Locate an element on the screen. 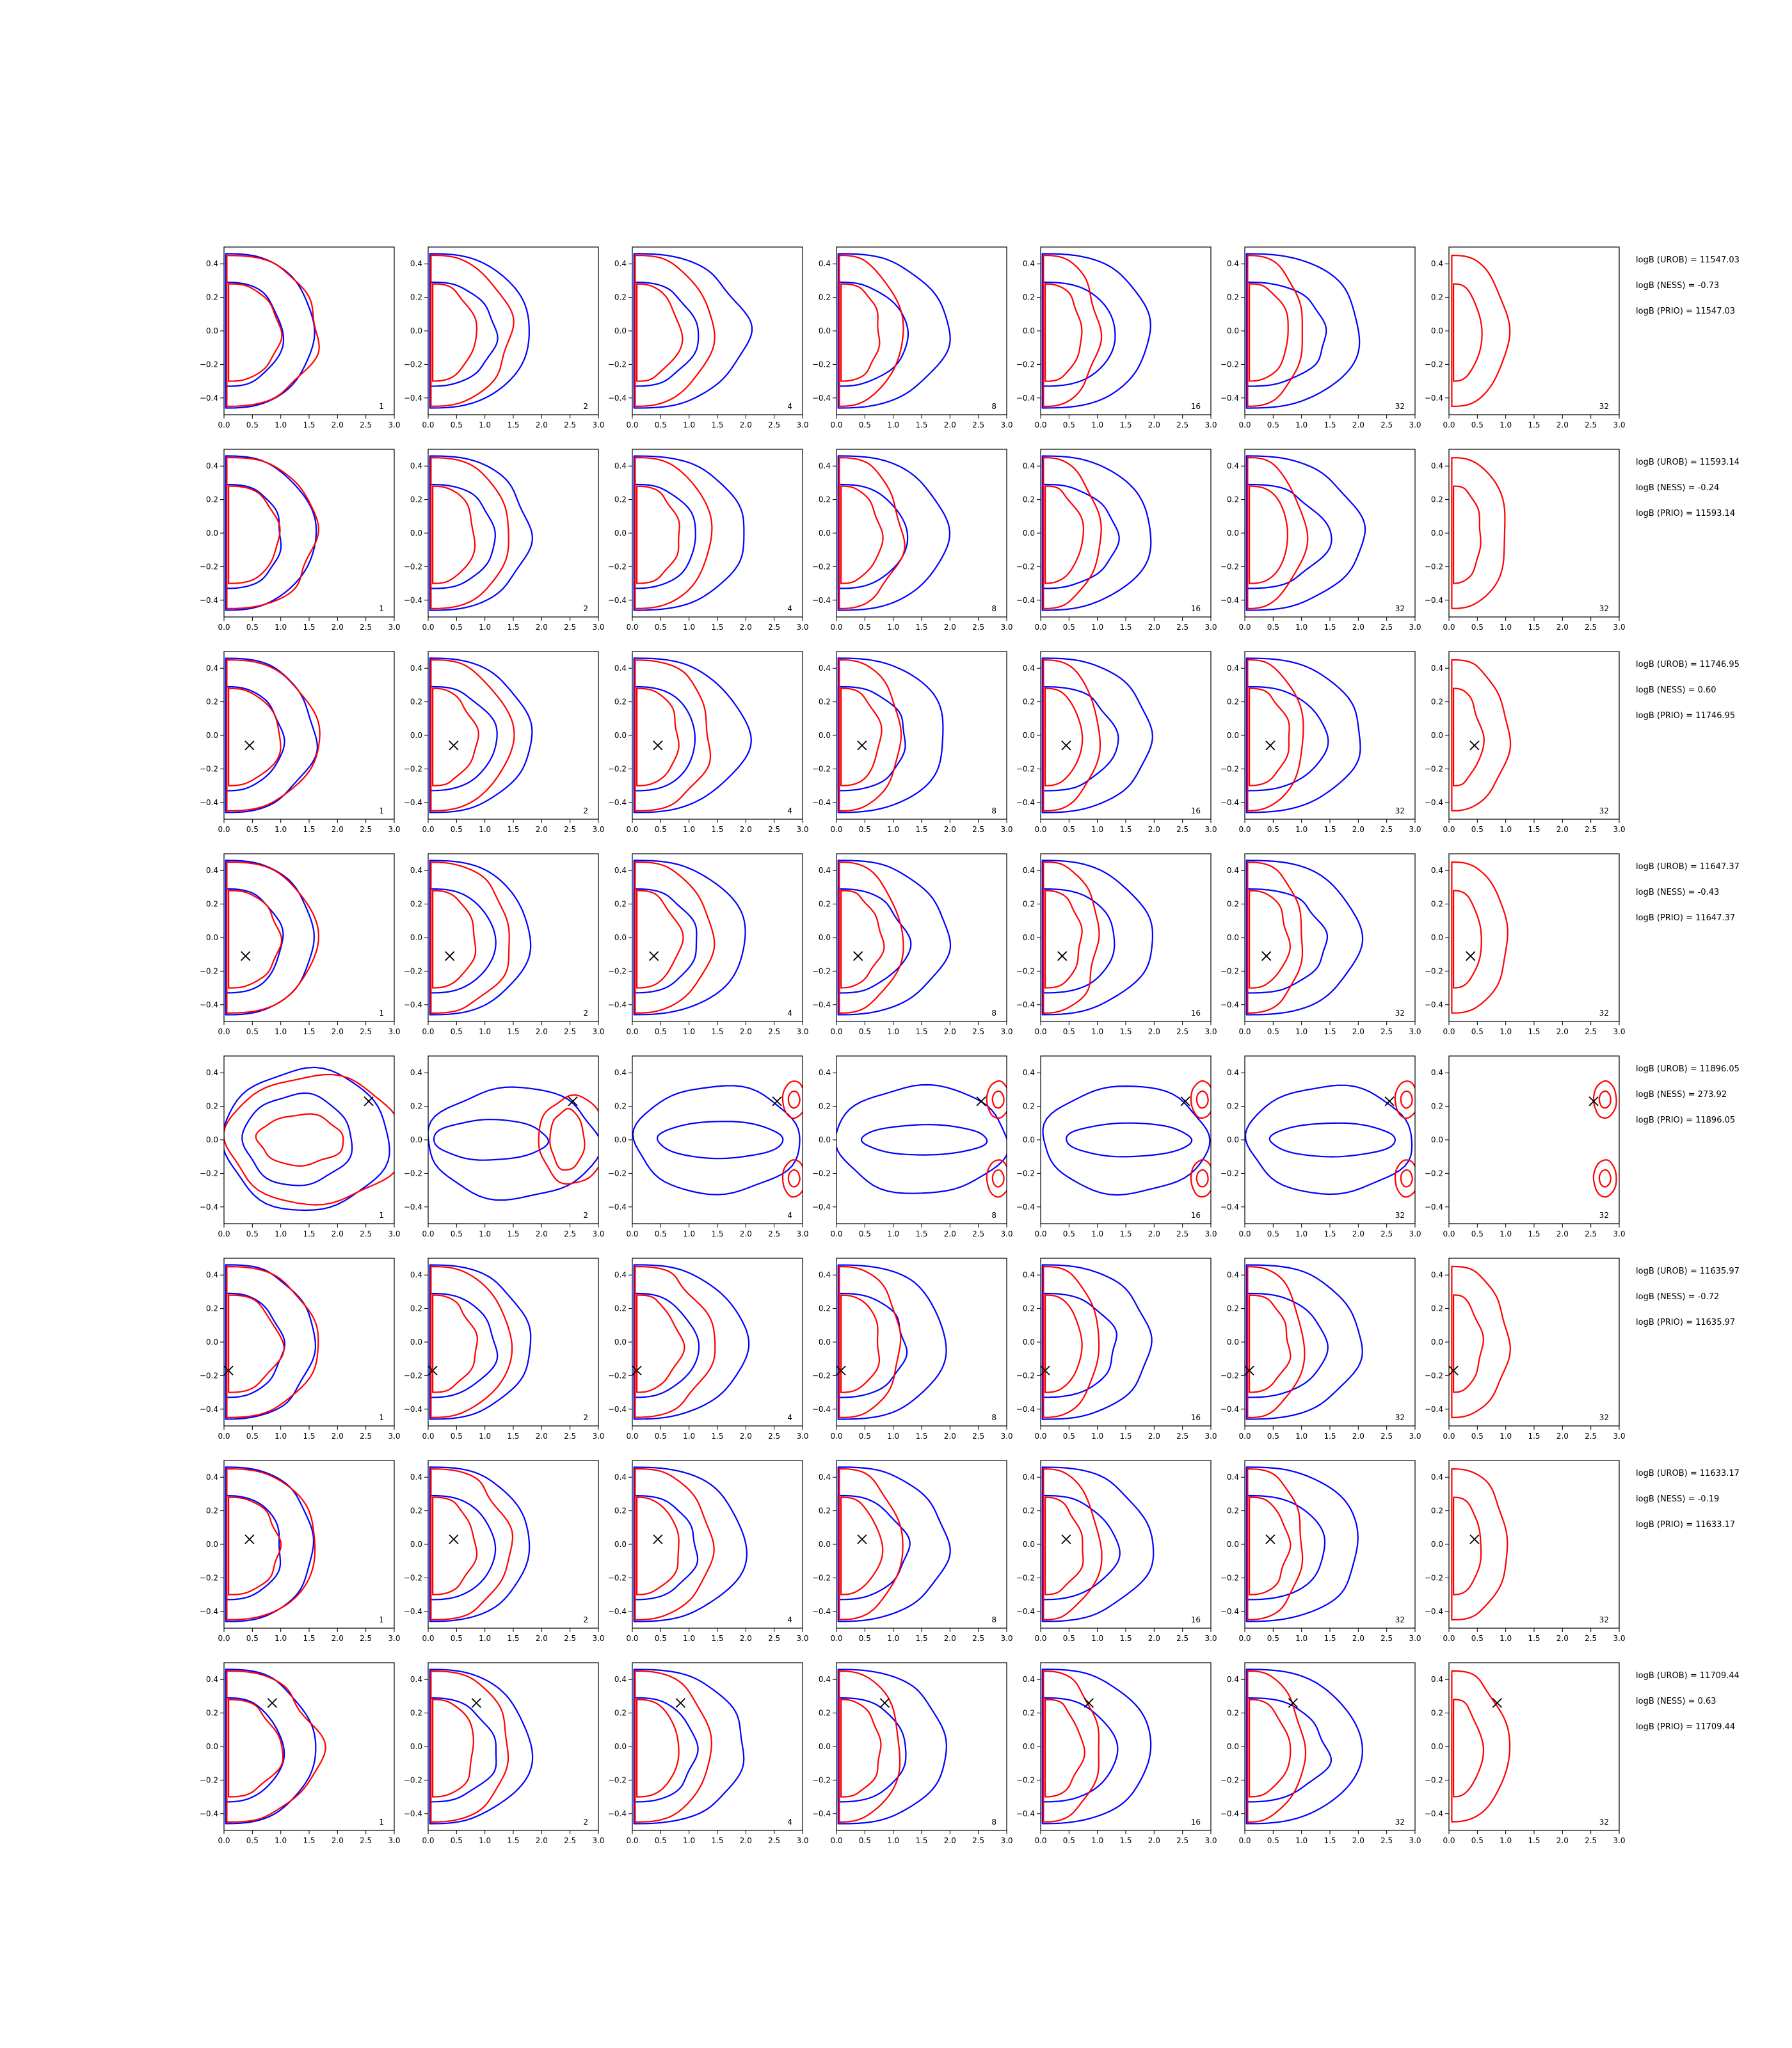 The image size is (1792, 2048). panel-label: 1 is located at coordinates (381, 1013).